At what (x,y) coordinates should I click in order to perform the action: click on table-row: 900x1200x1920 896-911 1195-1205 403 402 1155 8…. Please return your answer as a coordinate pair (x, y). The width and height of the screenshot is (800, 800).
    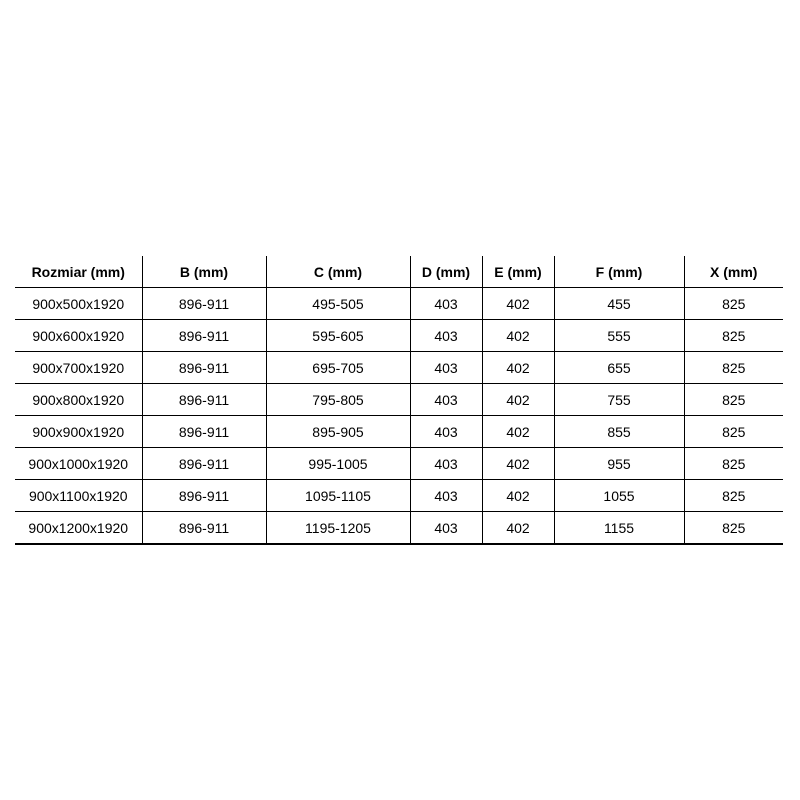
    Looking at the image, I should click on (399, 528).